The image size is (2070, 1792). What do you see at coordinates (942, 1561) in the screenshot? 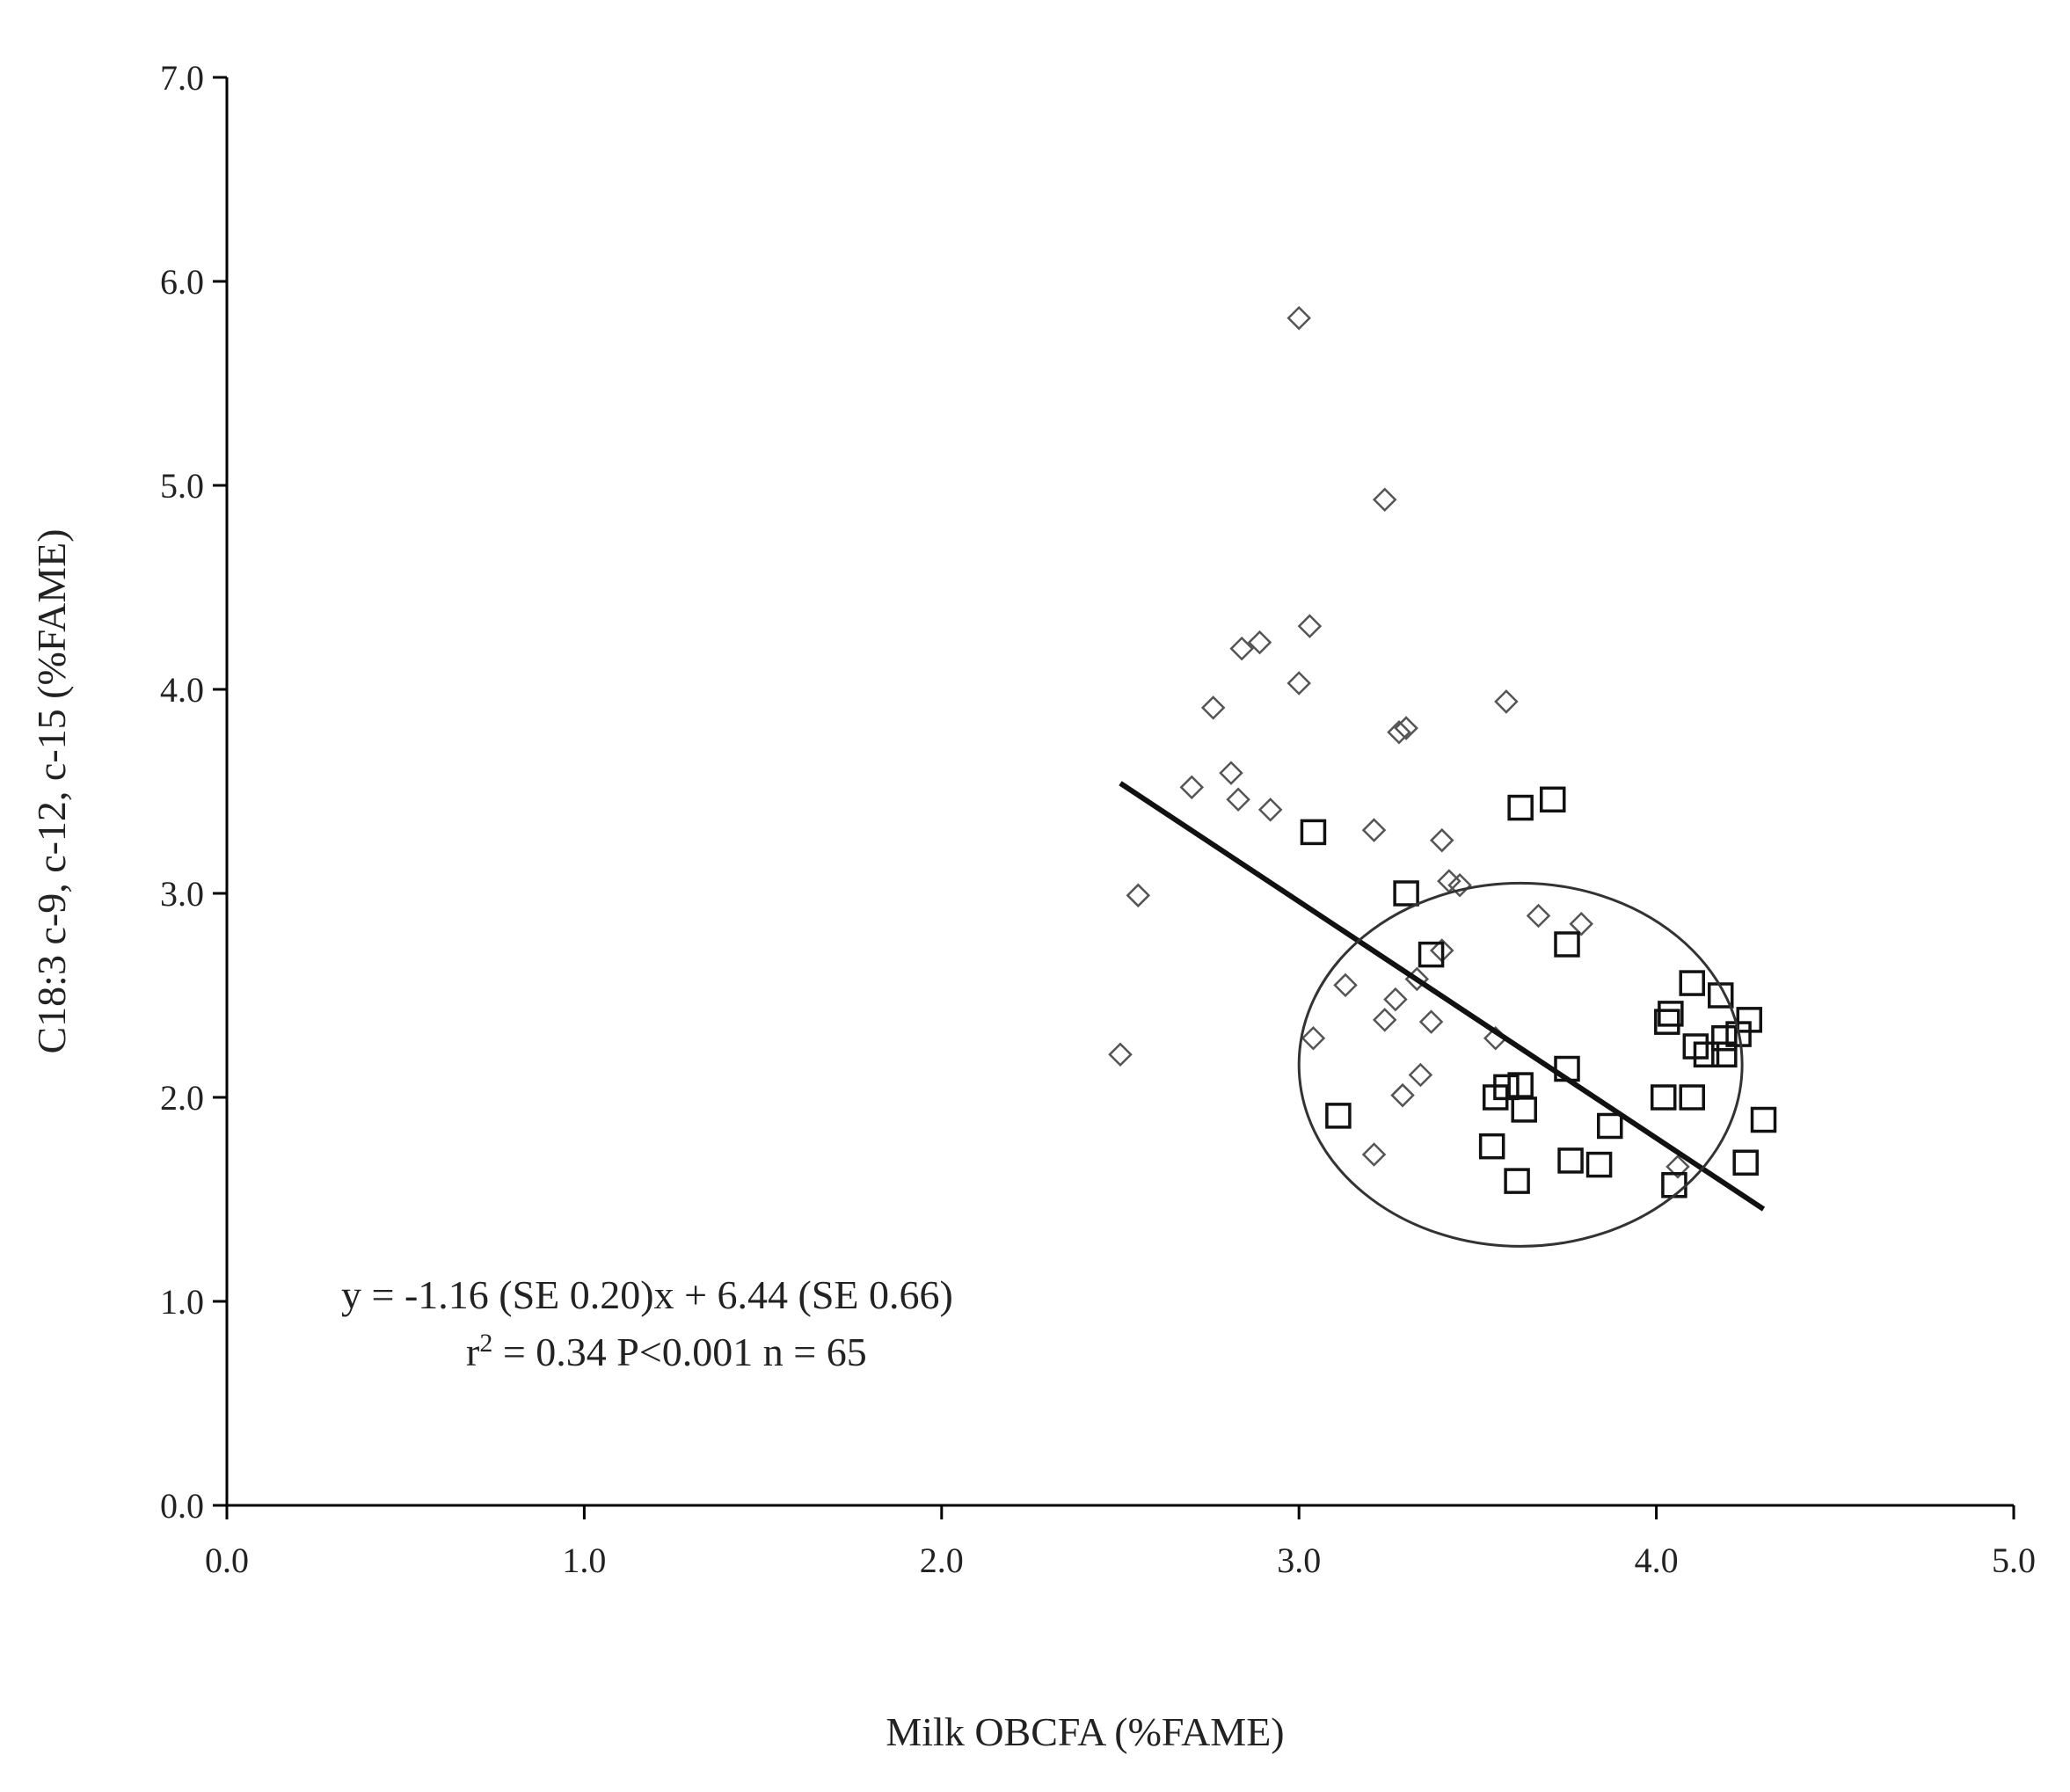
I see `x-tick-label: 2.0` at bounding box center [942, 1561].